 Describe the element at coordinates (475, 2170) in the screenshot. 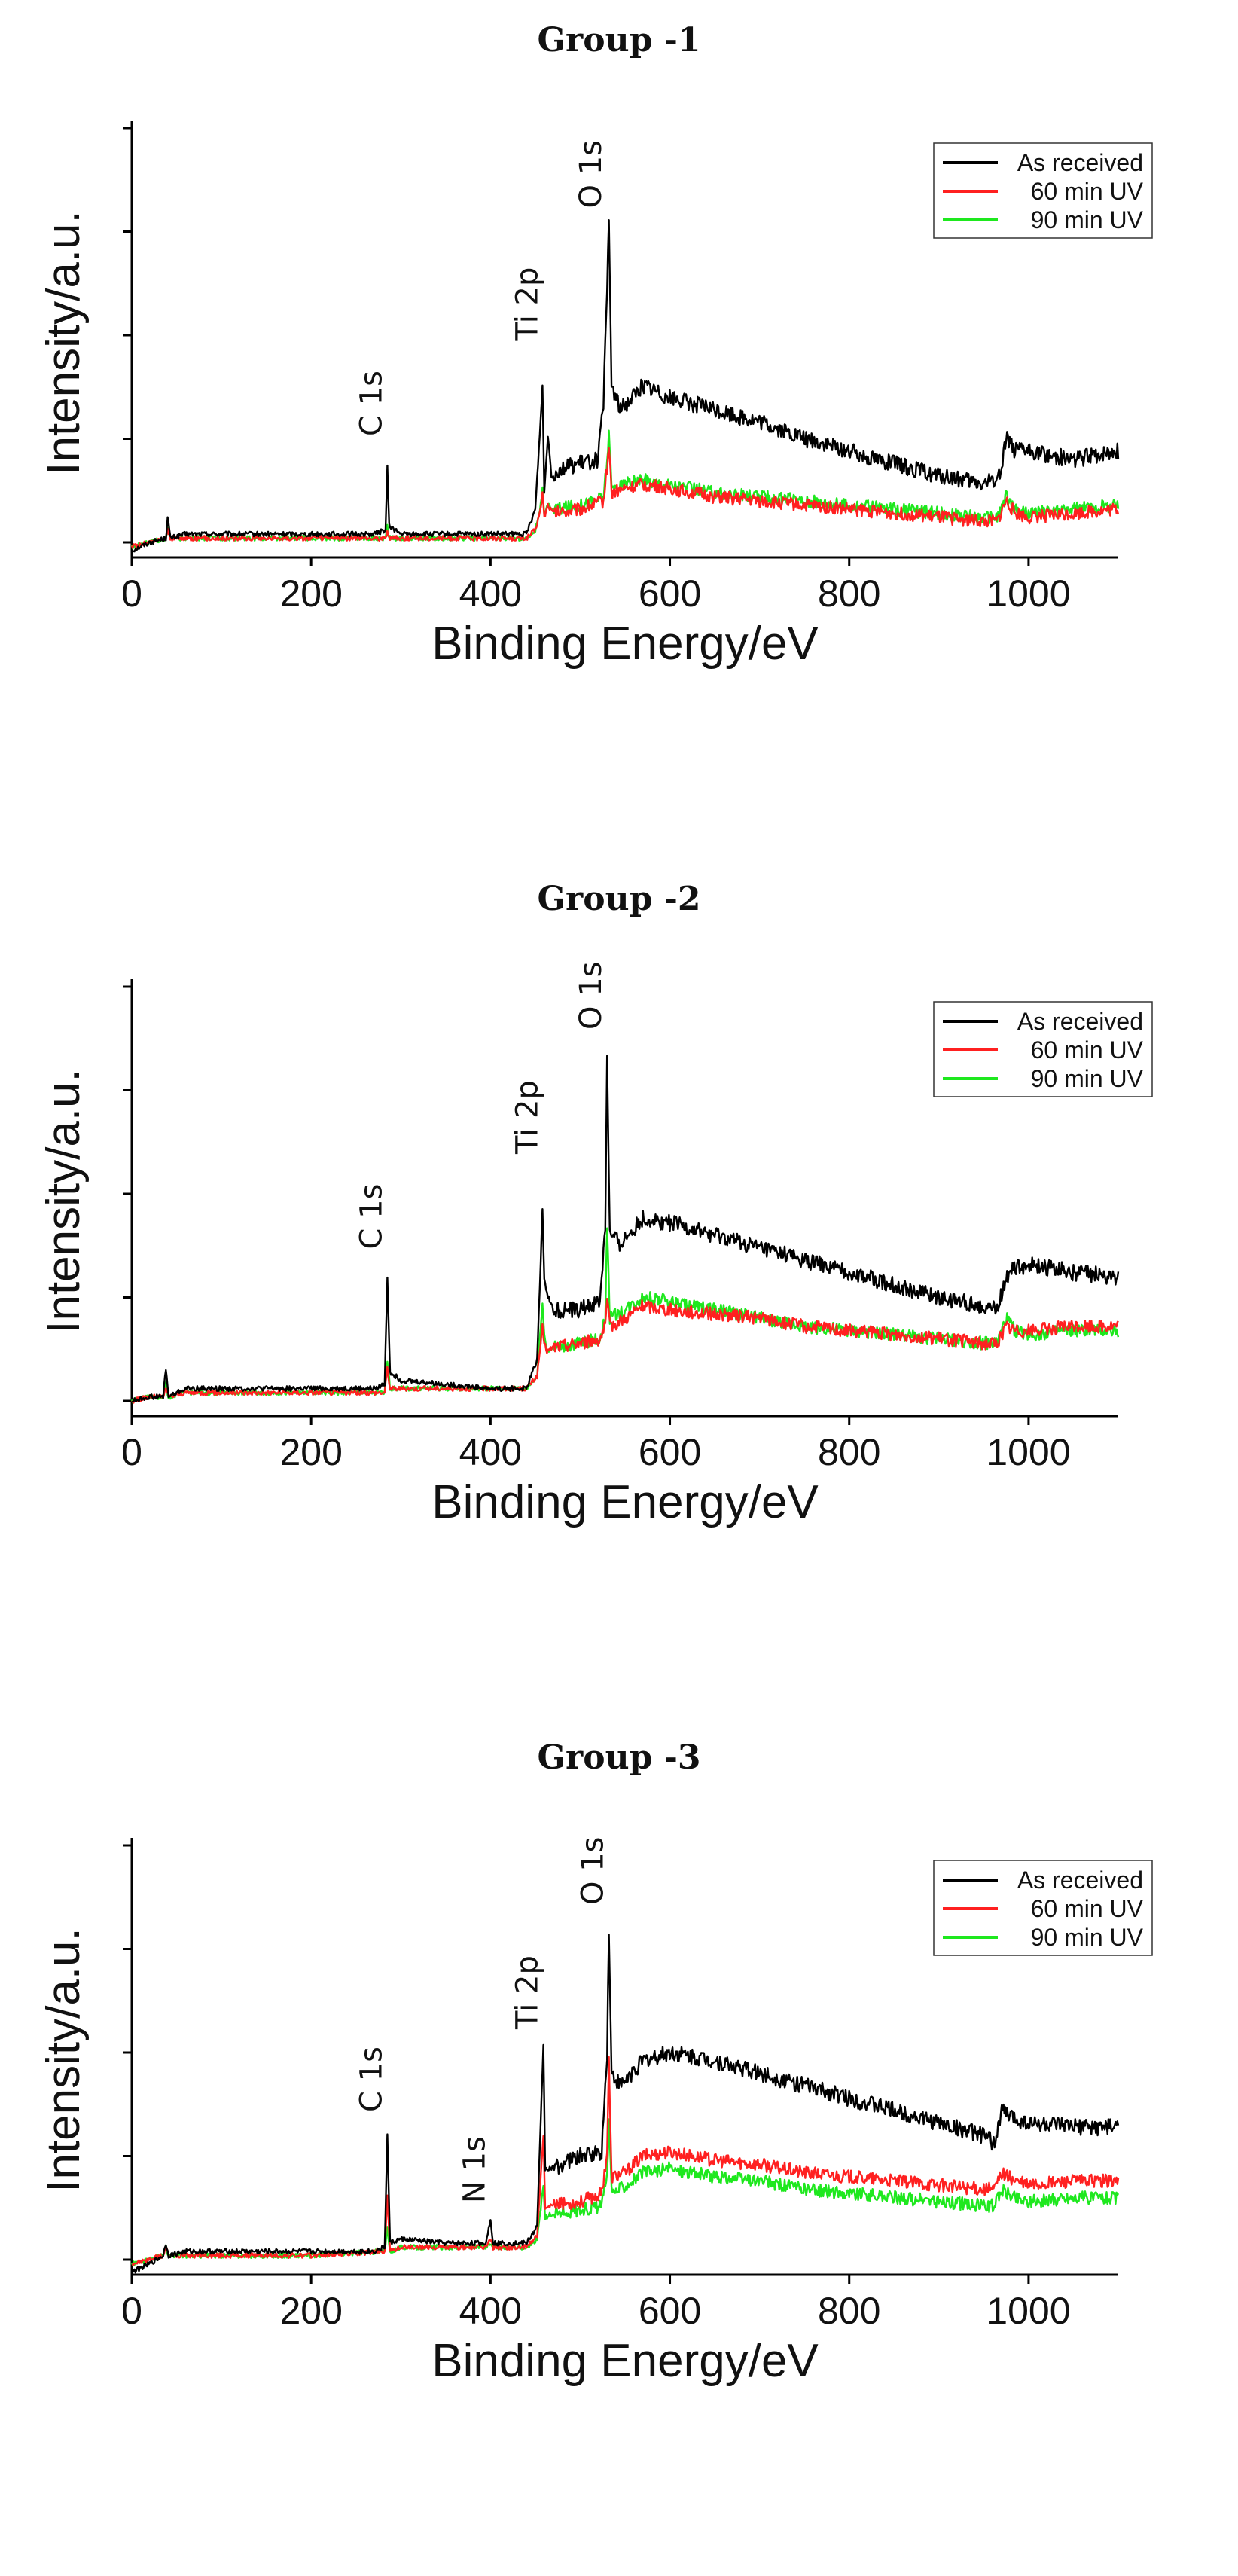

I see `peak-annotation: N 1s` at that location.